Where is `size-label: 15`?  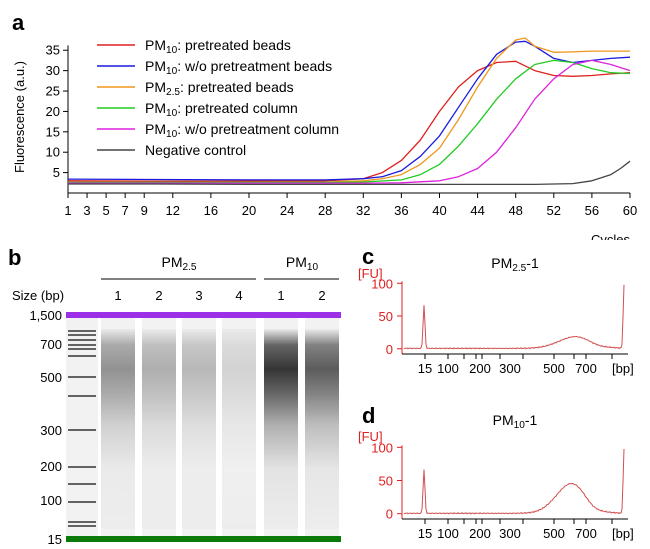 size-label: 15 is located at coordinates (55, 539).